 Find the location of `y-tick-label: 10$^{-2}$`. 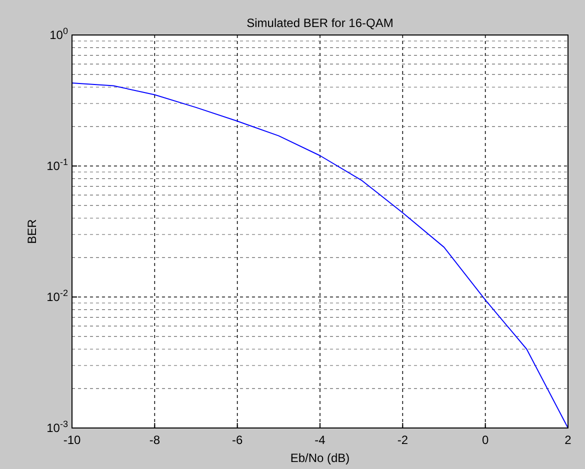

y-tick-label: 10$^{-2}$ is located at coordinates (57, 296).